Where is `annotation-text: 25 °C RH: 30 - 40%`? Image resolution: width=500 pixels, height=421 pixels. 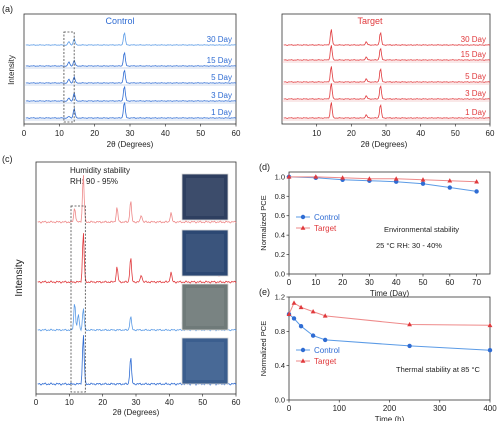 annotation-text: 25 °C RH: 30 - 40% is located at coordinates (409, 245).